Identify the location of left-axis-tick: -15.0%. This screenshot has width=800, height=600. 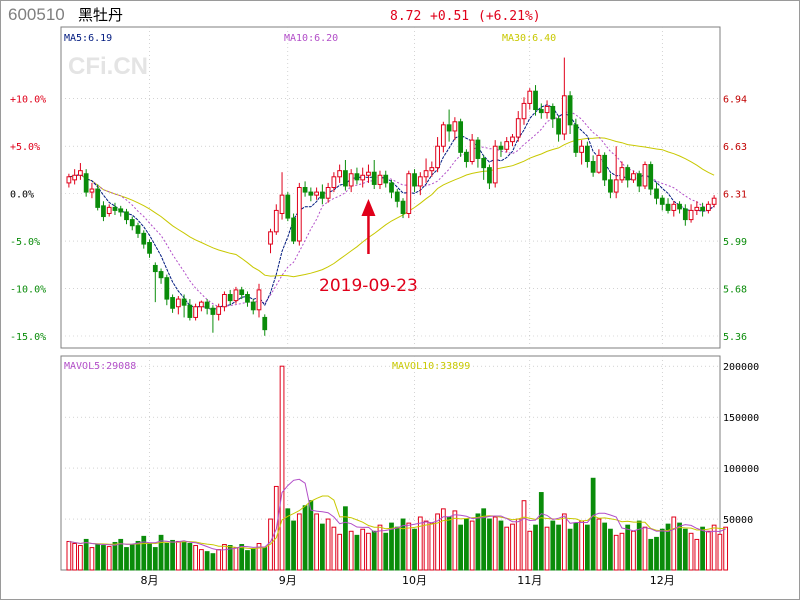
(28, 337).